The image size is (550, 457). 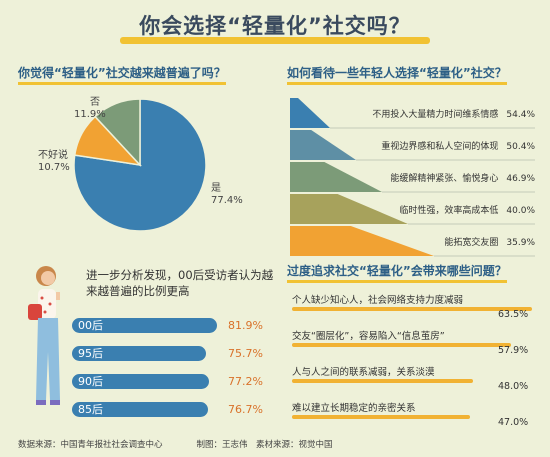 What do you see at coordinates (513, 386) in the screenshot?
I see `problem-value-2: 48.0%` at bounding box center [513, 386].